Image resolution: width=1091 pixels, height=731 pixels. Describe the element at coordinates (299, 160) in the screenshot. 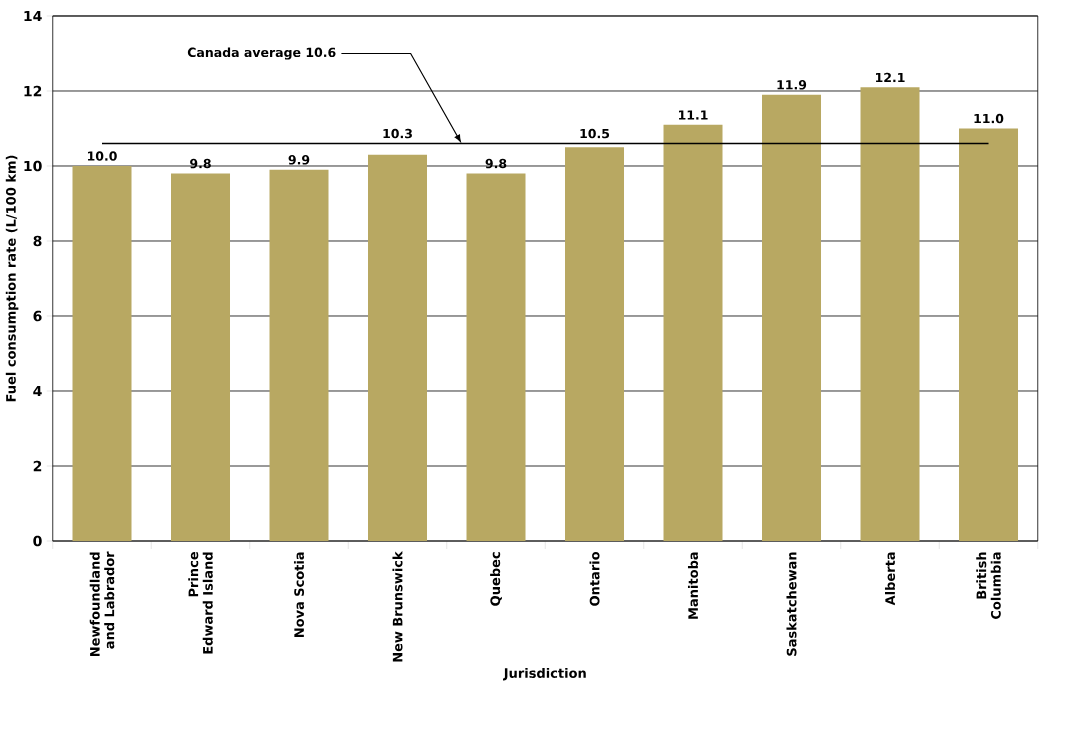

I see `data-label: 9.9` at that location.